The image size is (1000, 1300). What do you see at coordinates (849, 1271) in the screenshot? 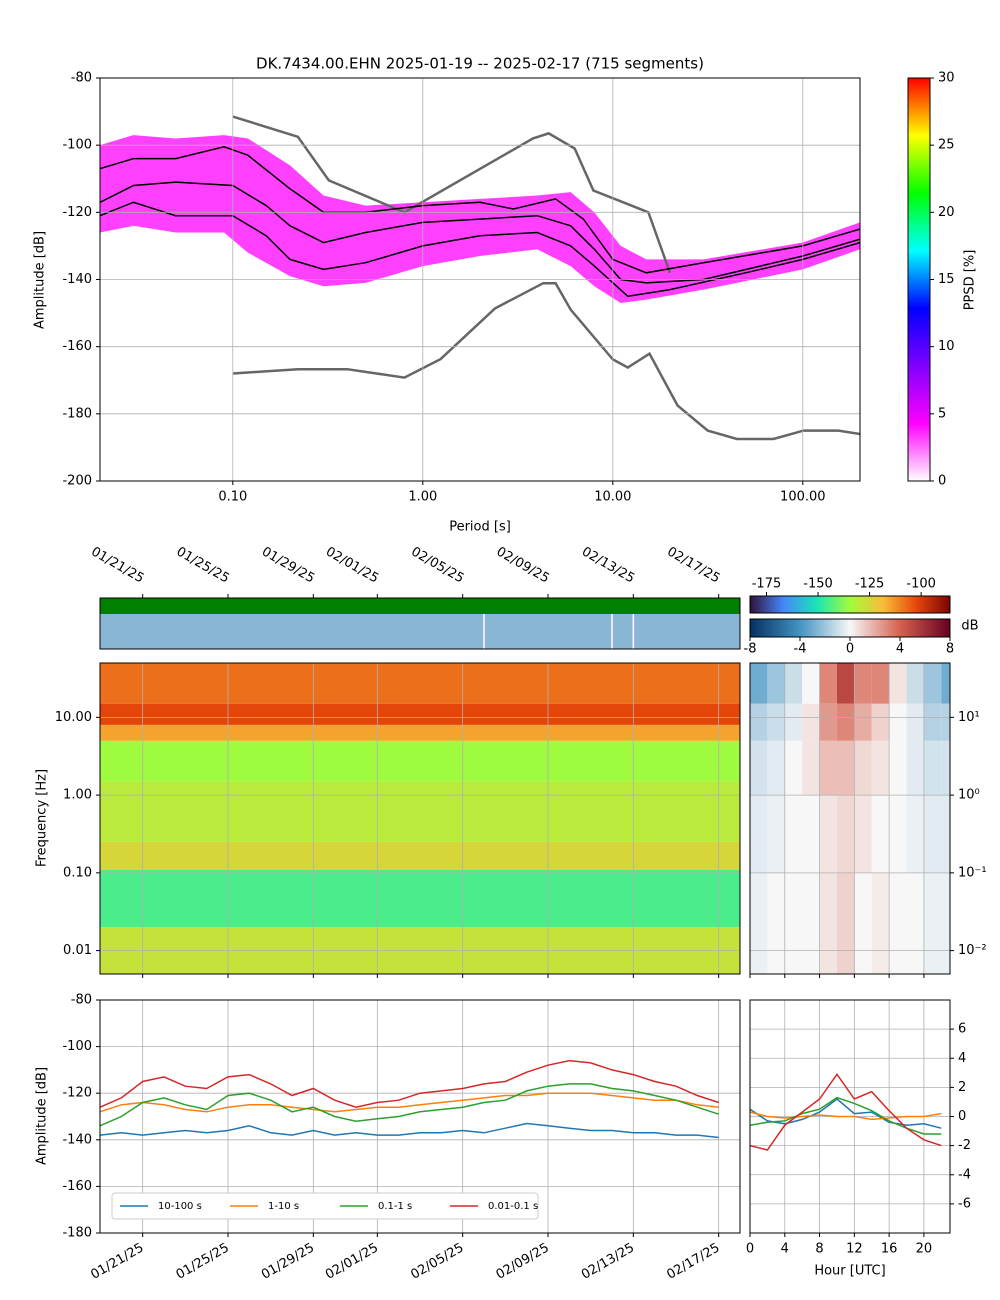
I see `x-axis-label: Hour [UTC]` at bounding box center [849, 1271].